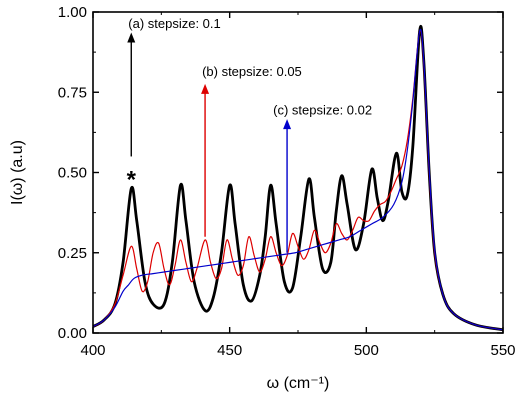 The width and height of the screenshot is (515, 398). I want to click on peak-marker-asterisk: *, so click(132, 180).